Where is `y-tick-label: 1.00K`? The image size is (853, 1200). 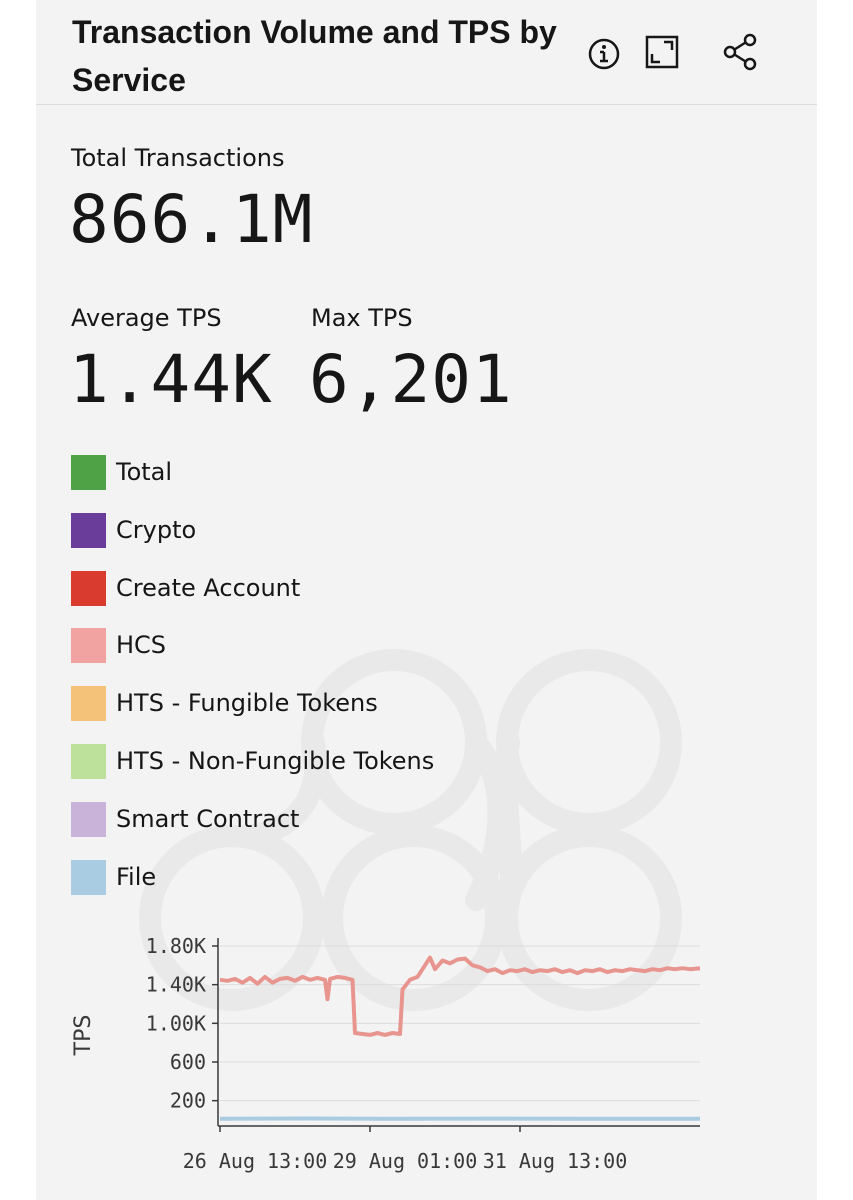 y-tick-label: 1.00K is located at coordinates (176, 1023).